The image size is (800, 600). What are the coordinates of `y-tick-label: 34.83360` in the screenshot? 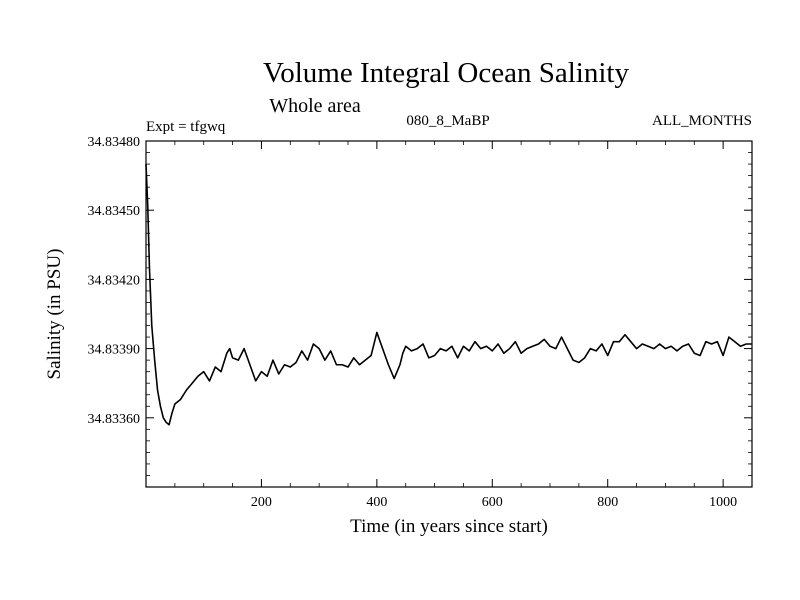 It's located at (114, 419).